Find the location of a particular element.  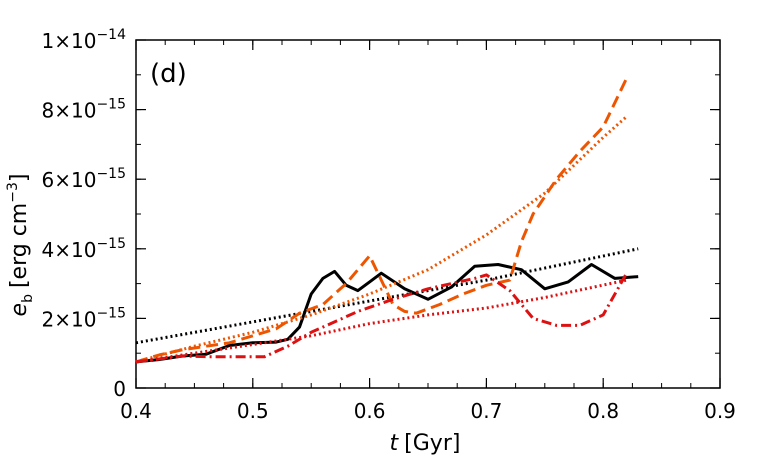

y-tick-label: 2×10⁻¹⁵ is located at coordinates (84, 318).